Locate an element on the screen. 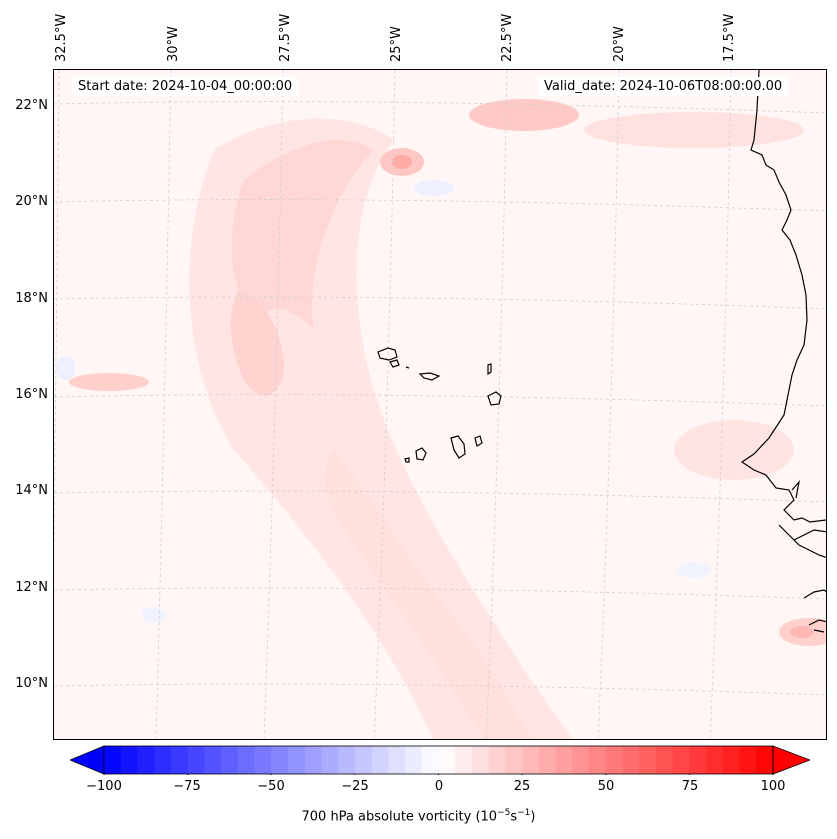 The height and width of the screenshot is (839, 837). colorbar-tick-label: −100 is located at coordinates (104, 786).